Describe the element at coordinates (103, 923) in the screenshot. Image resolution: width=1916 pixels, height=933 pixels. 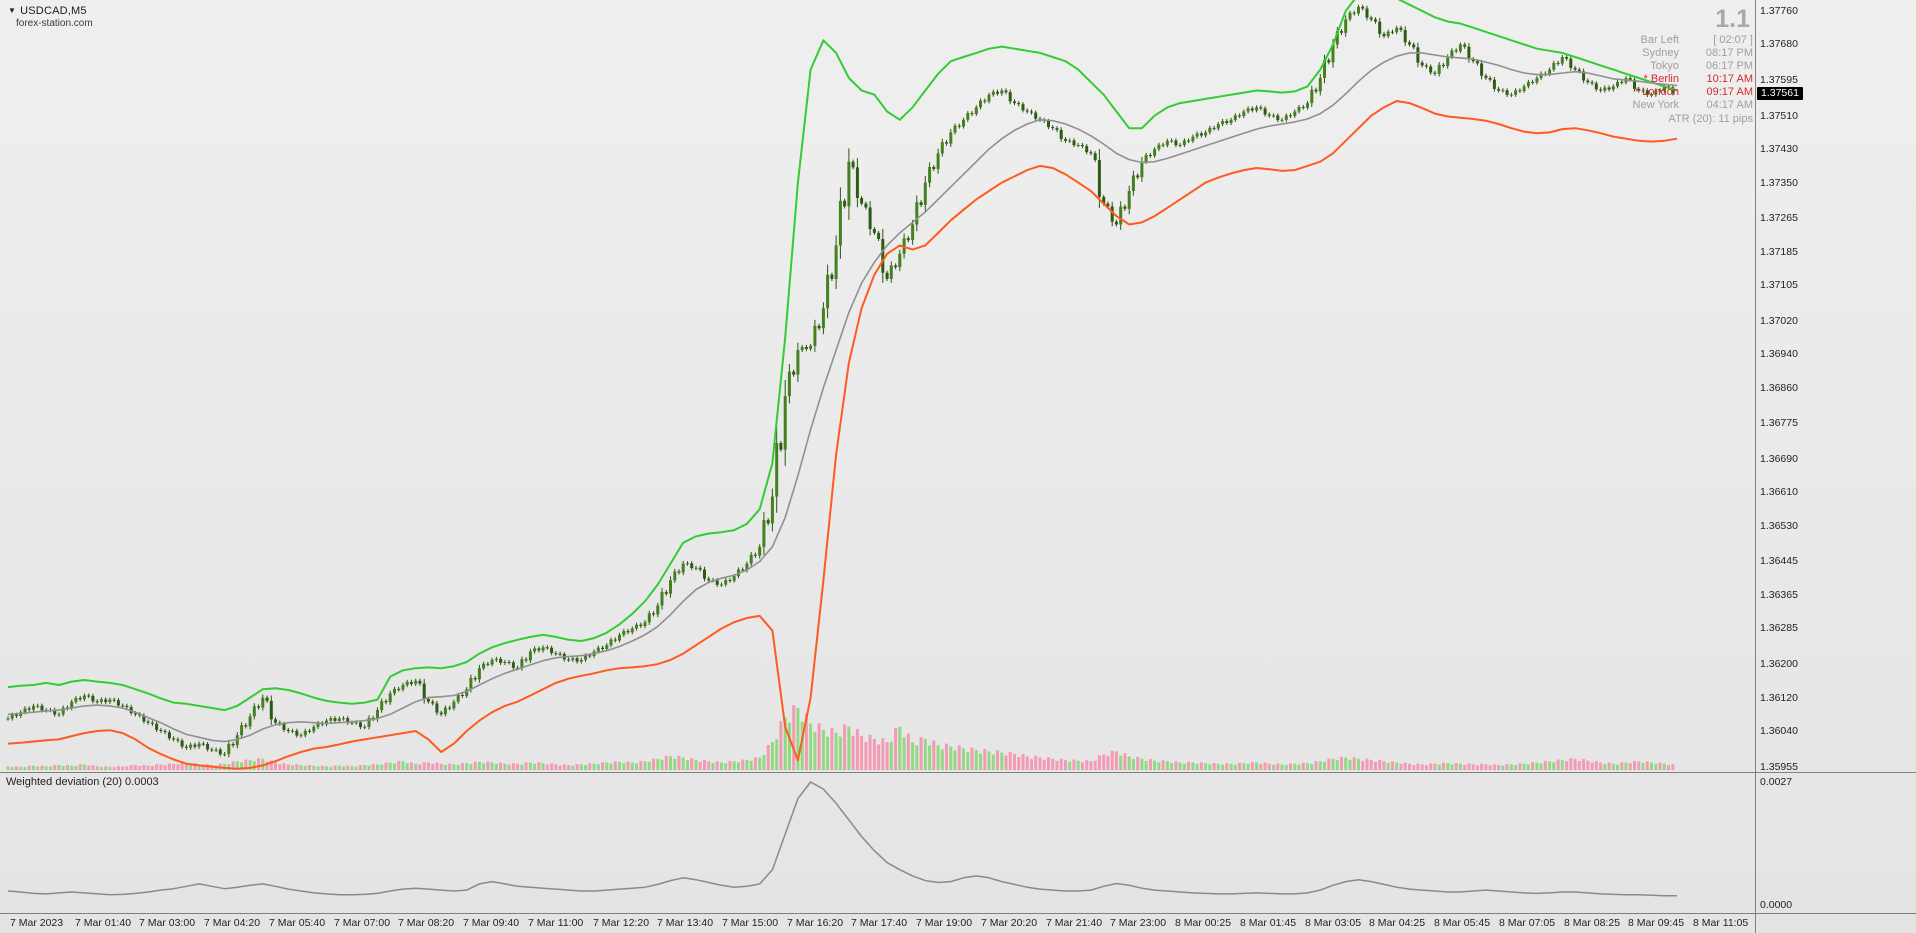
I see `time-label: 7 Mar 01:40` at that location.